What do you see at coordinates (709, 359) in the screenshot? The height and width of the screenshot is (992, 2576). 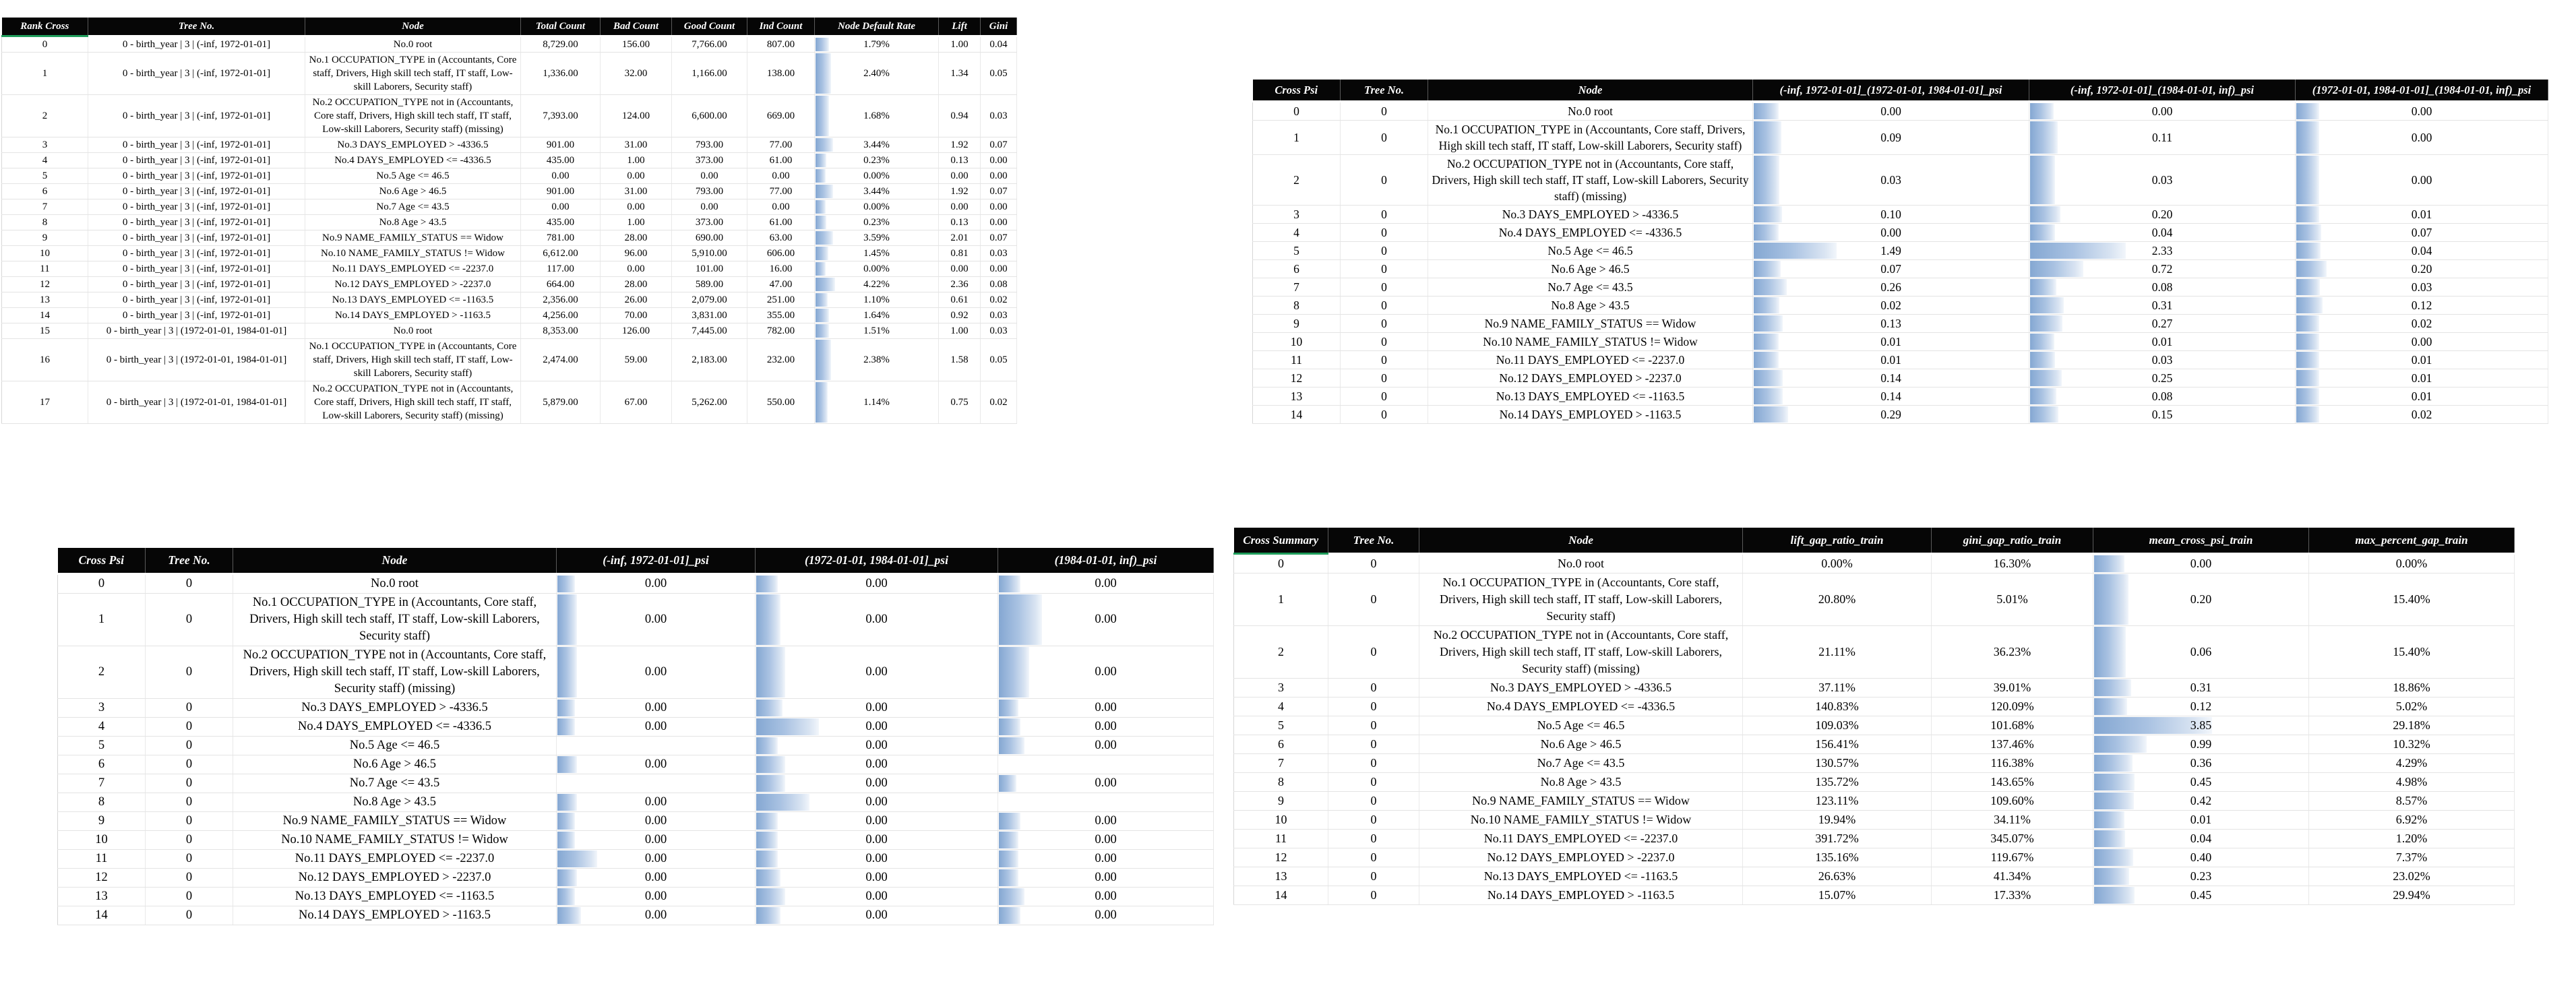 I see `cell-good: 2,183.00` at bounding box center [709, 359].